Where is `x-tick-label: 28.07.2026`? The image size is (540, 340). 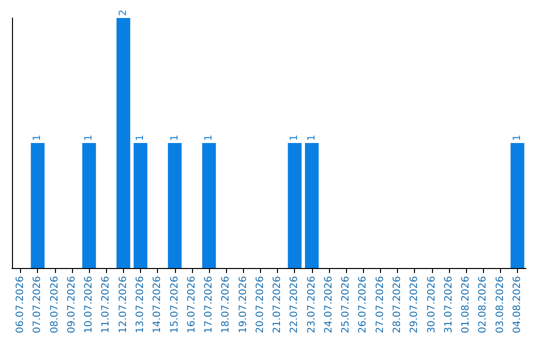
x-tick-label: 28.07.2026 is located at coordinates (397, 305).